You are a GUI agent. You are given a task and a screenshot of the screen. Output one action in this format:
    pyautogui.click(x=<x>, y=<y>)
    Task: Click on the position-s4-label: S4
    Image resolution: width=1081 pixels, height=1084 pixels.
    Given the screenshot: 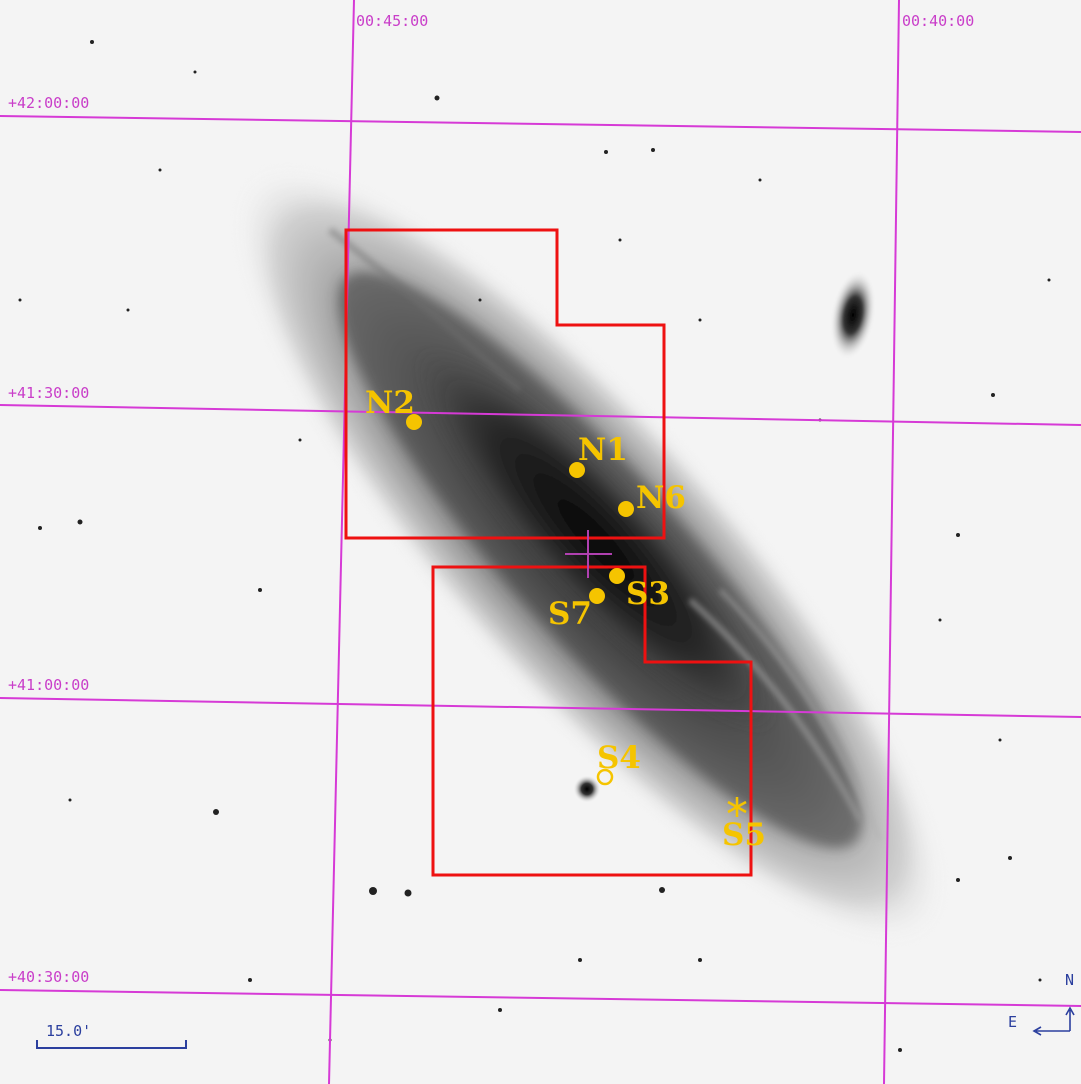 What is the action you would take?
    pyautogui.click(x=619, y=758)
    